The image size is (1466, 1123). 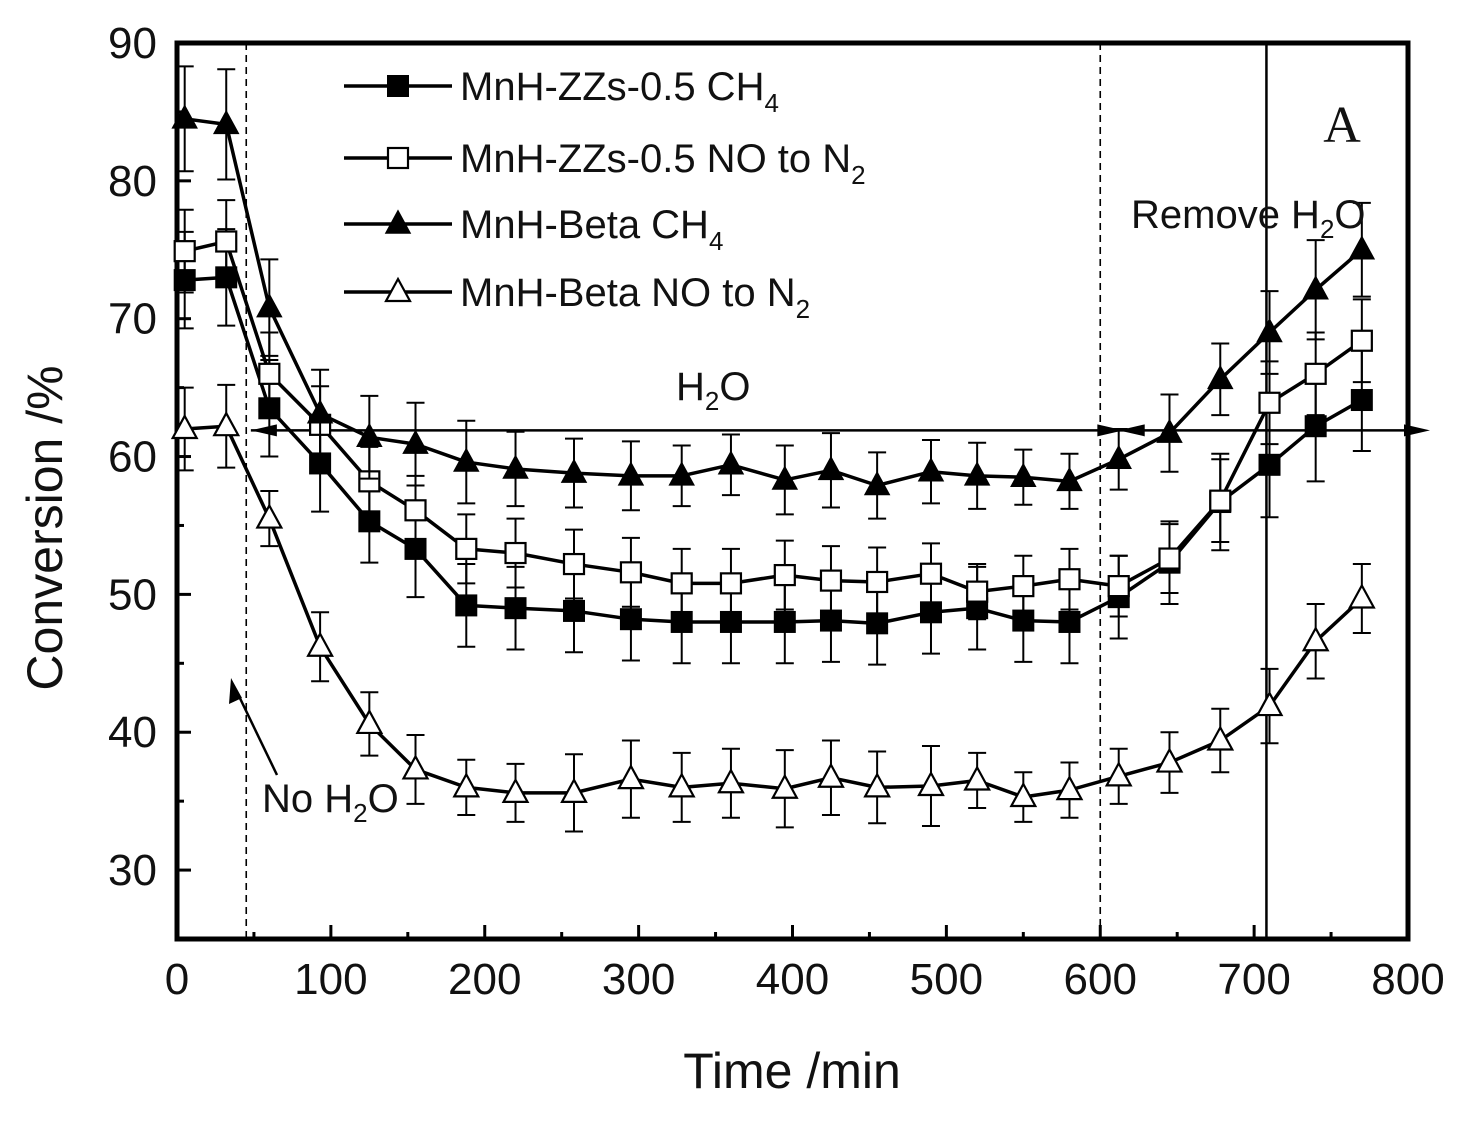 What do you see at coordinates (45, 527) in the screenshot?
I see `y-axis-title: Conversion /%` at bounding box center [45, 527].